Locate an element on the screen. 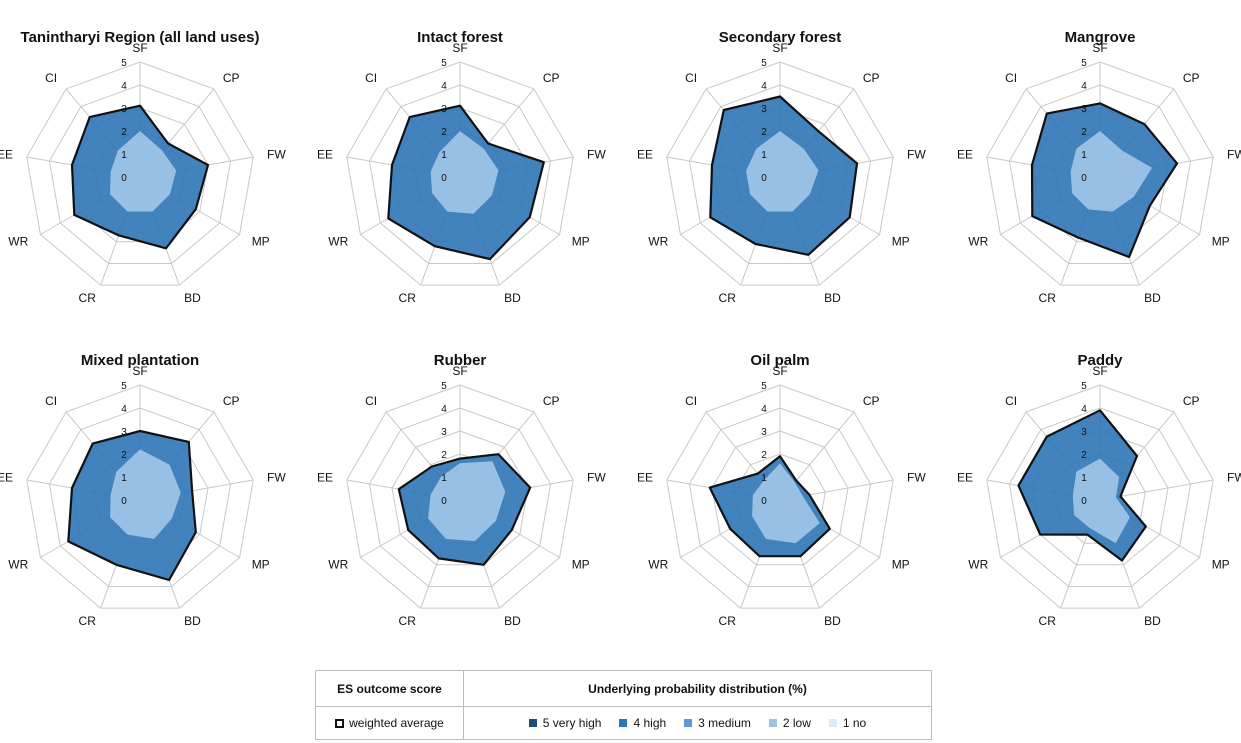 The width and height of the screenshot is (1241, 743). low-swatch is located at coordinates (772, 723).